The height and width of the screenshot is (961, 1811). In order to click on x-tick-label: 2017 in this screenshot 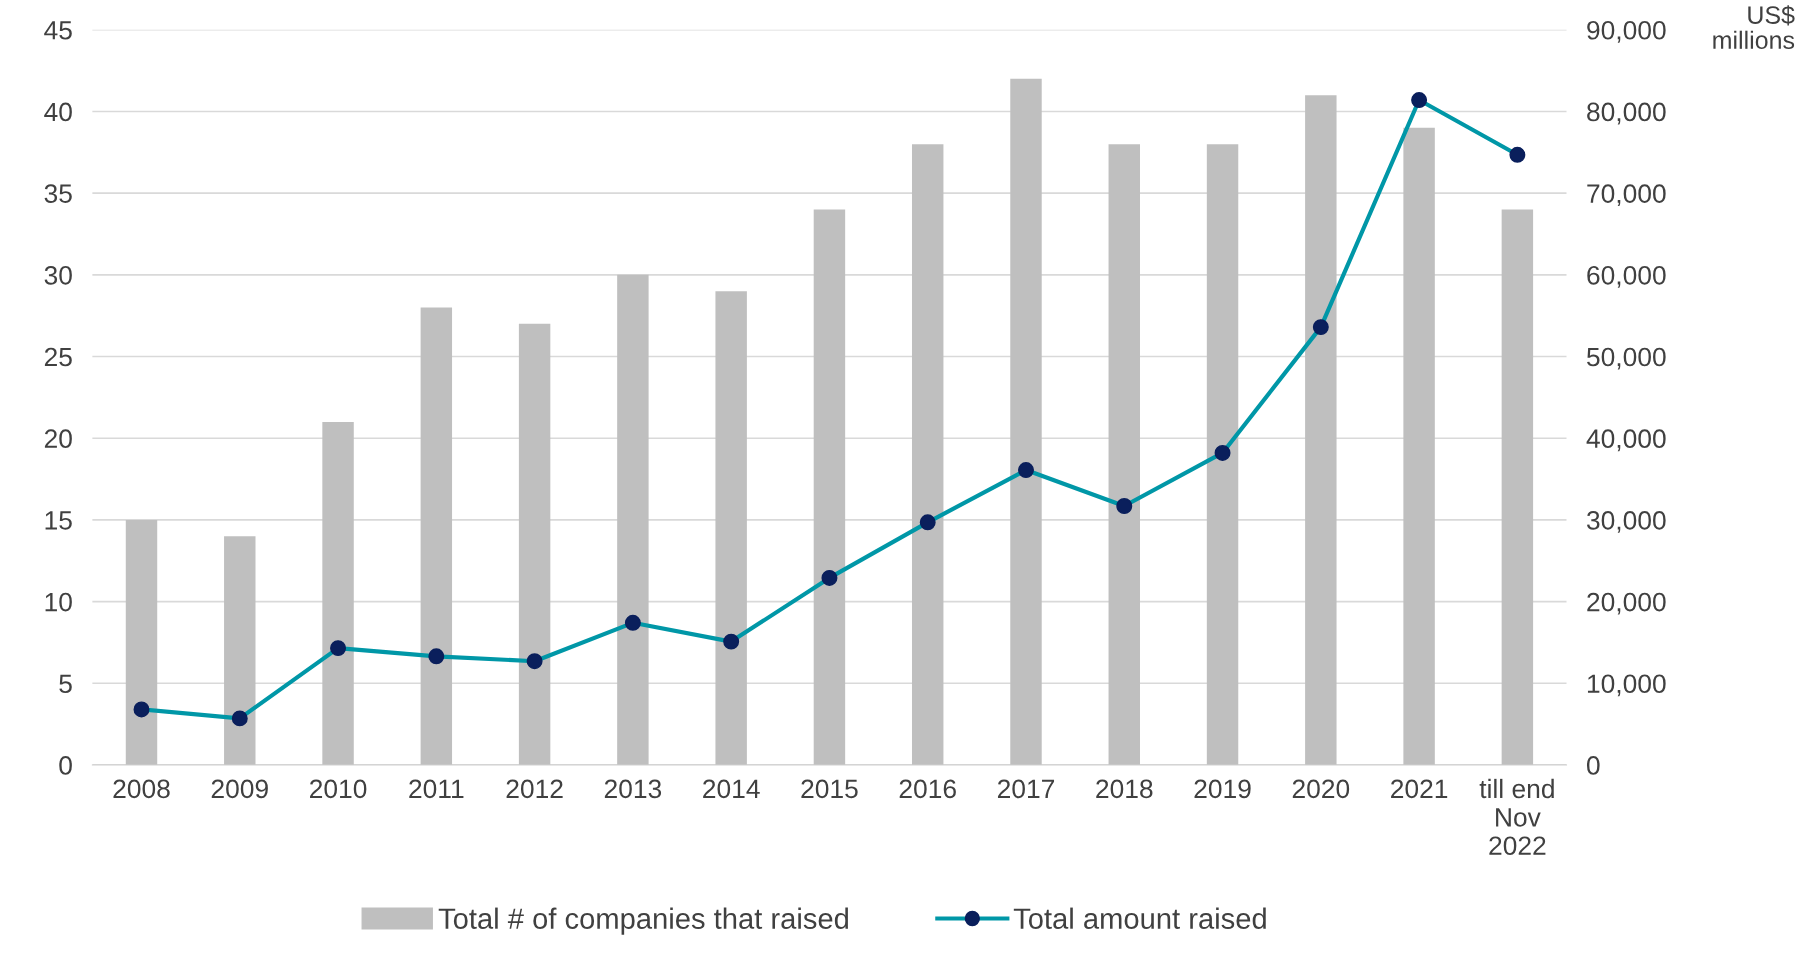, I will do `click(1026, 789)`.